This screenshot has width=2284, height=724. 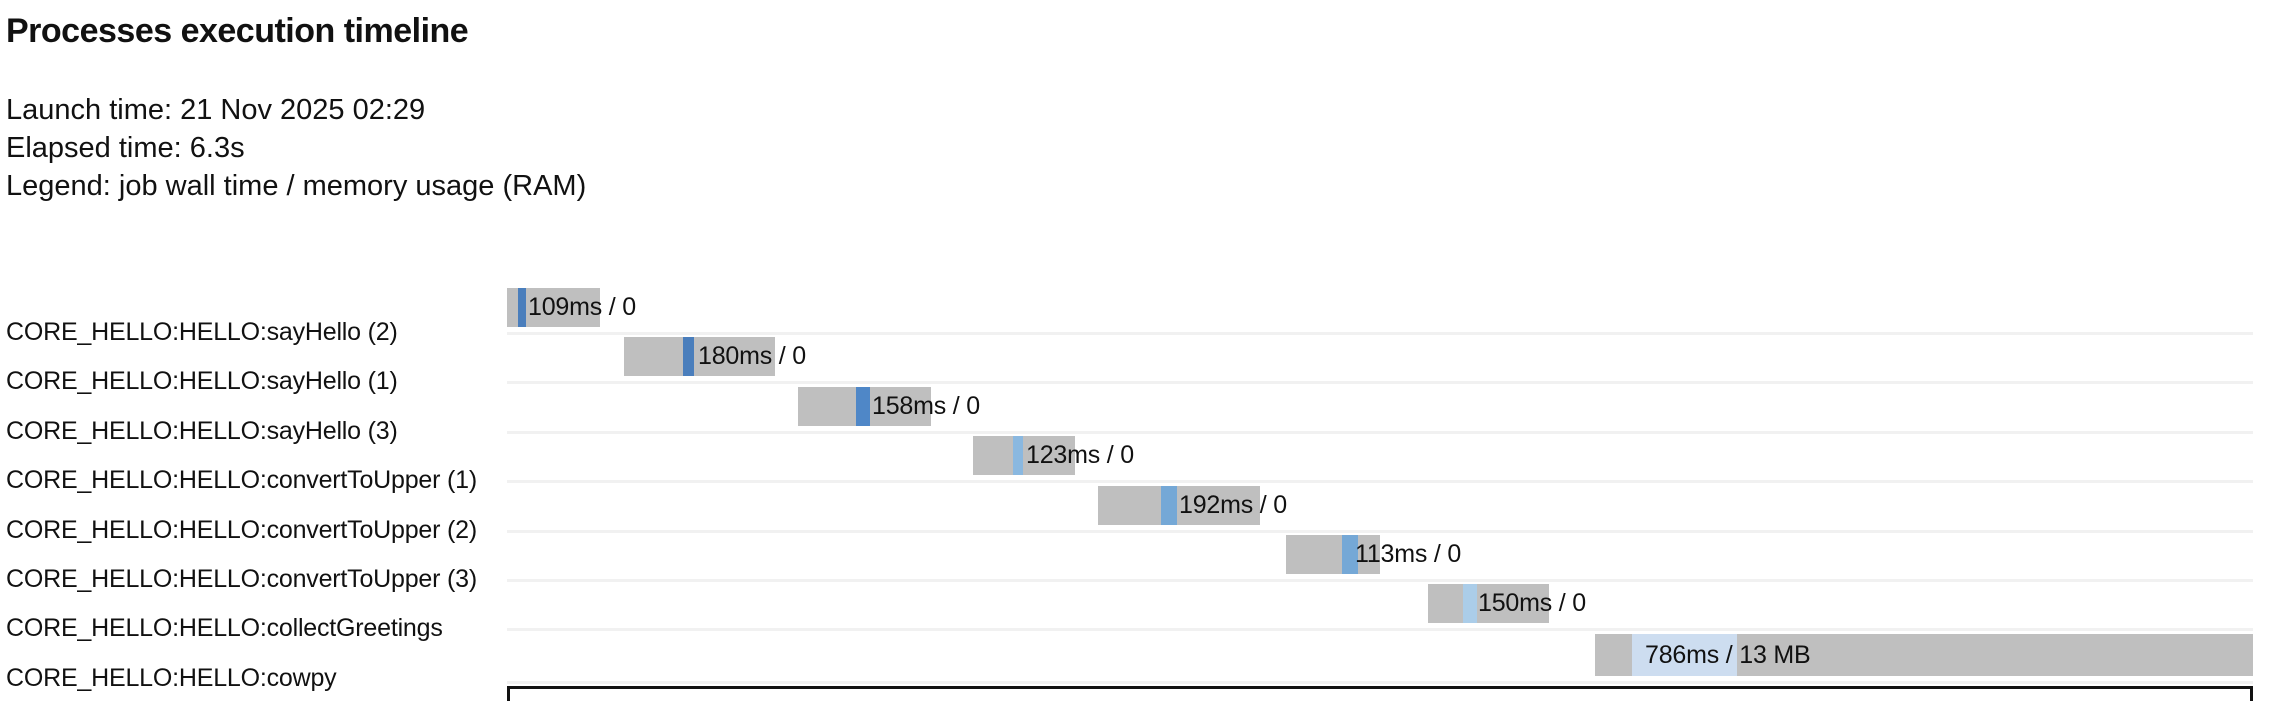 What do you see at coordinates (1408, 554) in the screenshot?
I see `task-value-label: 113ms / 0` at bounding box center [1408, 554].